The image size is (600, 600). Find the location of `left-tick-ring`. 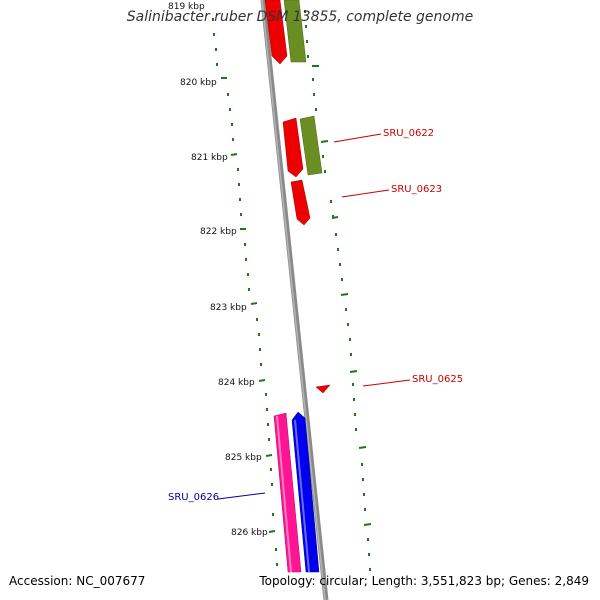

left-tick-ring is located at coordinates (245, 292).